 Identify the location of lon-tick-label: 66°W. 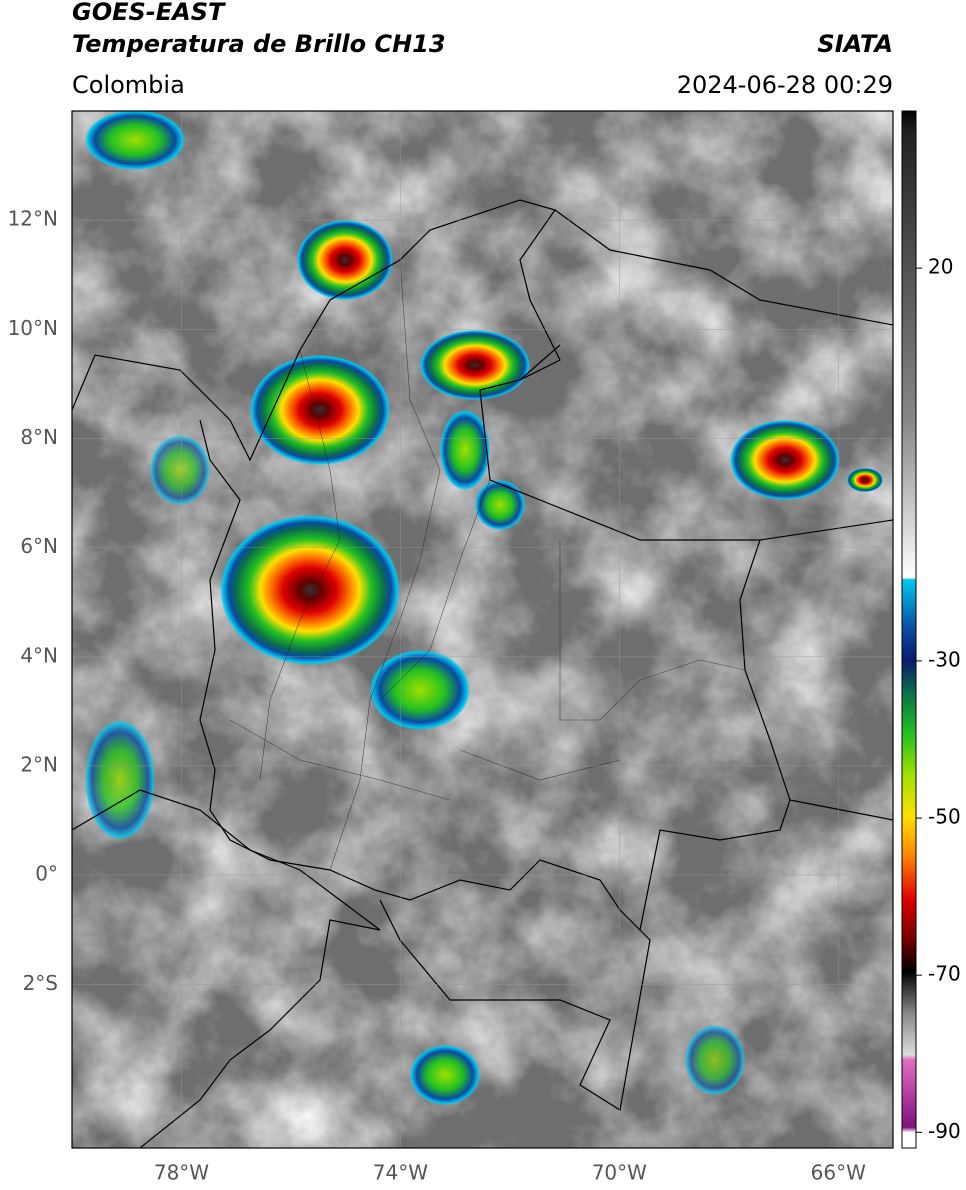
(838, 1173).